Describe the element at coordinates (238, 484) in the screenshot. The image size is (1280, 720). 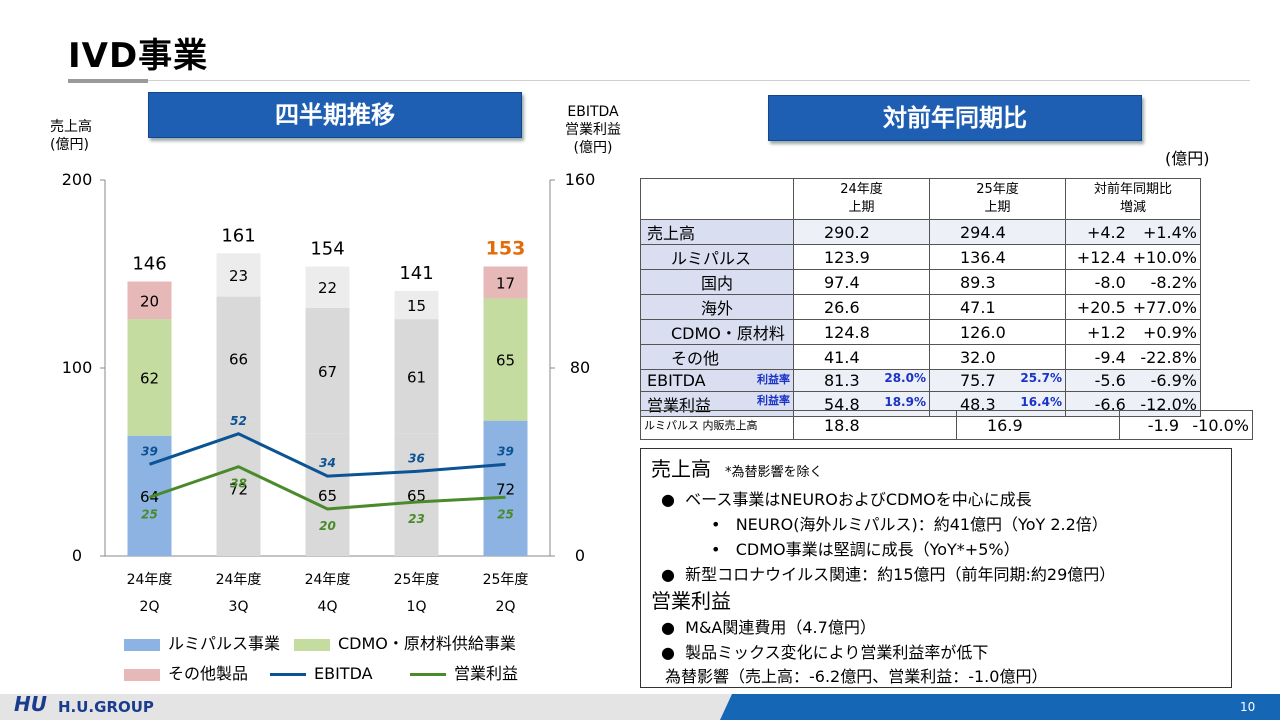
I see `line-value-label: 38` at that location.